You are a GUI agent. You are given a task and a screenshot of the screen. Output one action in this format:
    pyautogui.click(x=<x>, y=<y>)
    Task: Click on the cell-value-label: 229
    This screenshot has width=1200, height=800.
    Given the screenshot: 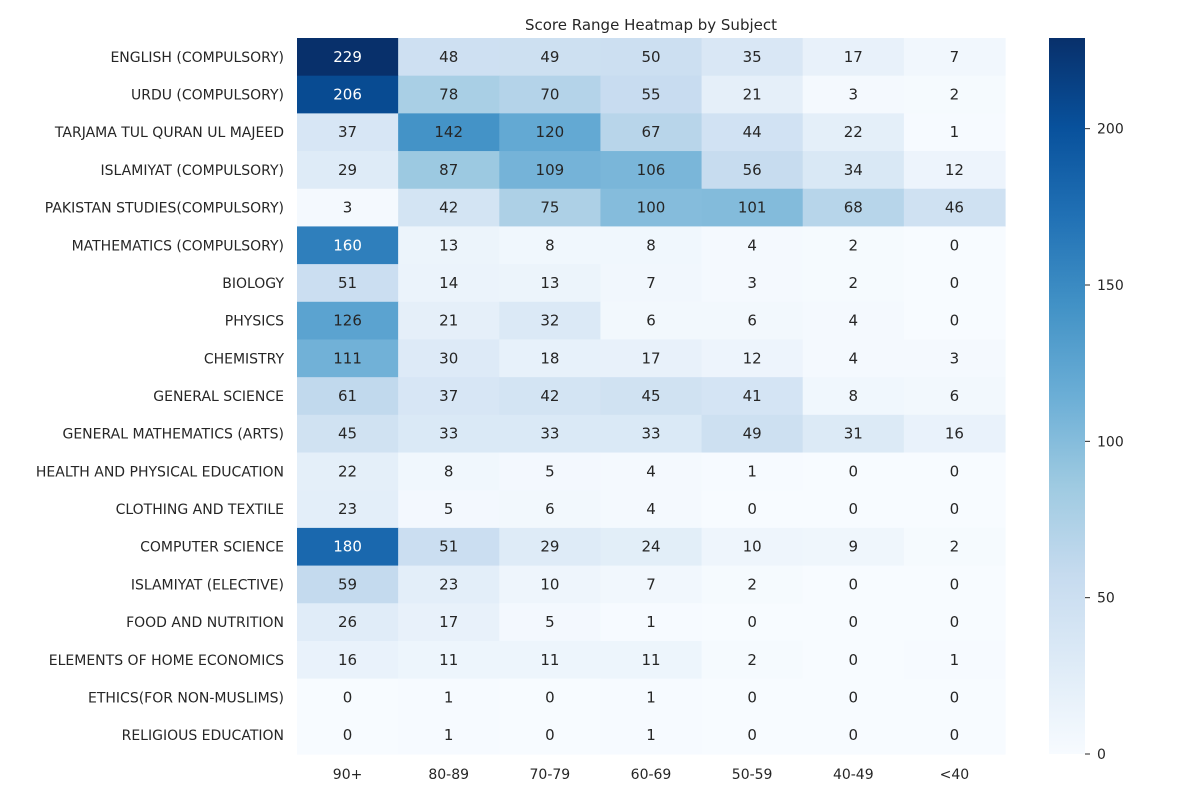 What is the action you would take?
    pyautogui.click(x=347, y=57)
    